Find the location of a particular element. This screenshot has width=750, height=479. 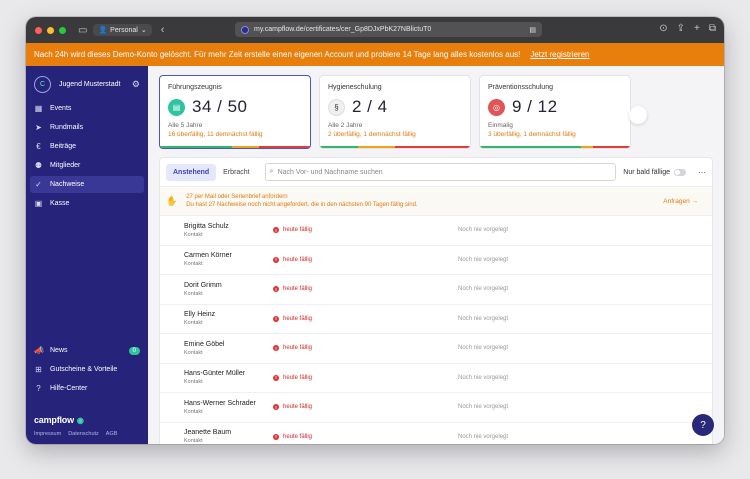

back-arrow-icon: ‹ is located at coordinates (162, 30).